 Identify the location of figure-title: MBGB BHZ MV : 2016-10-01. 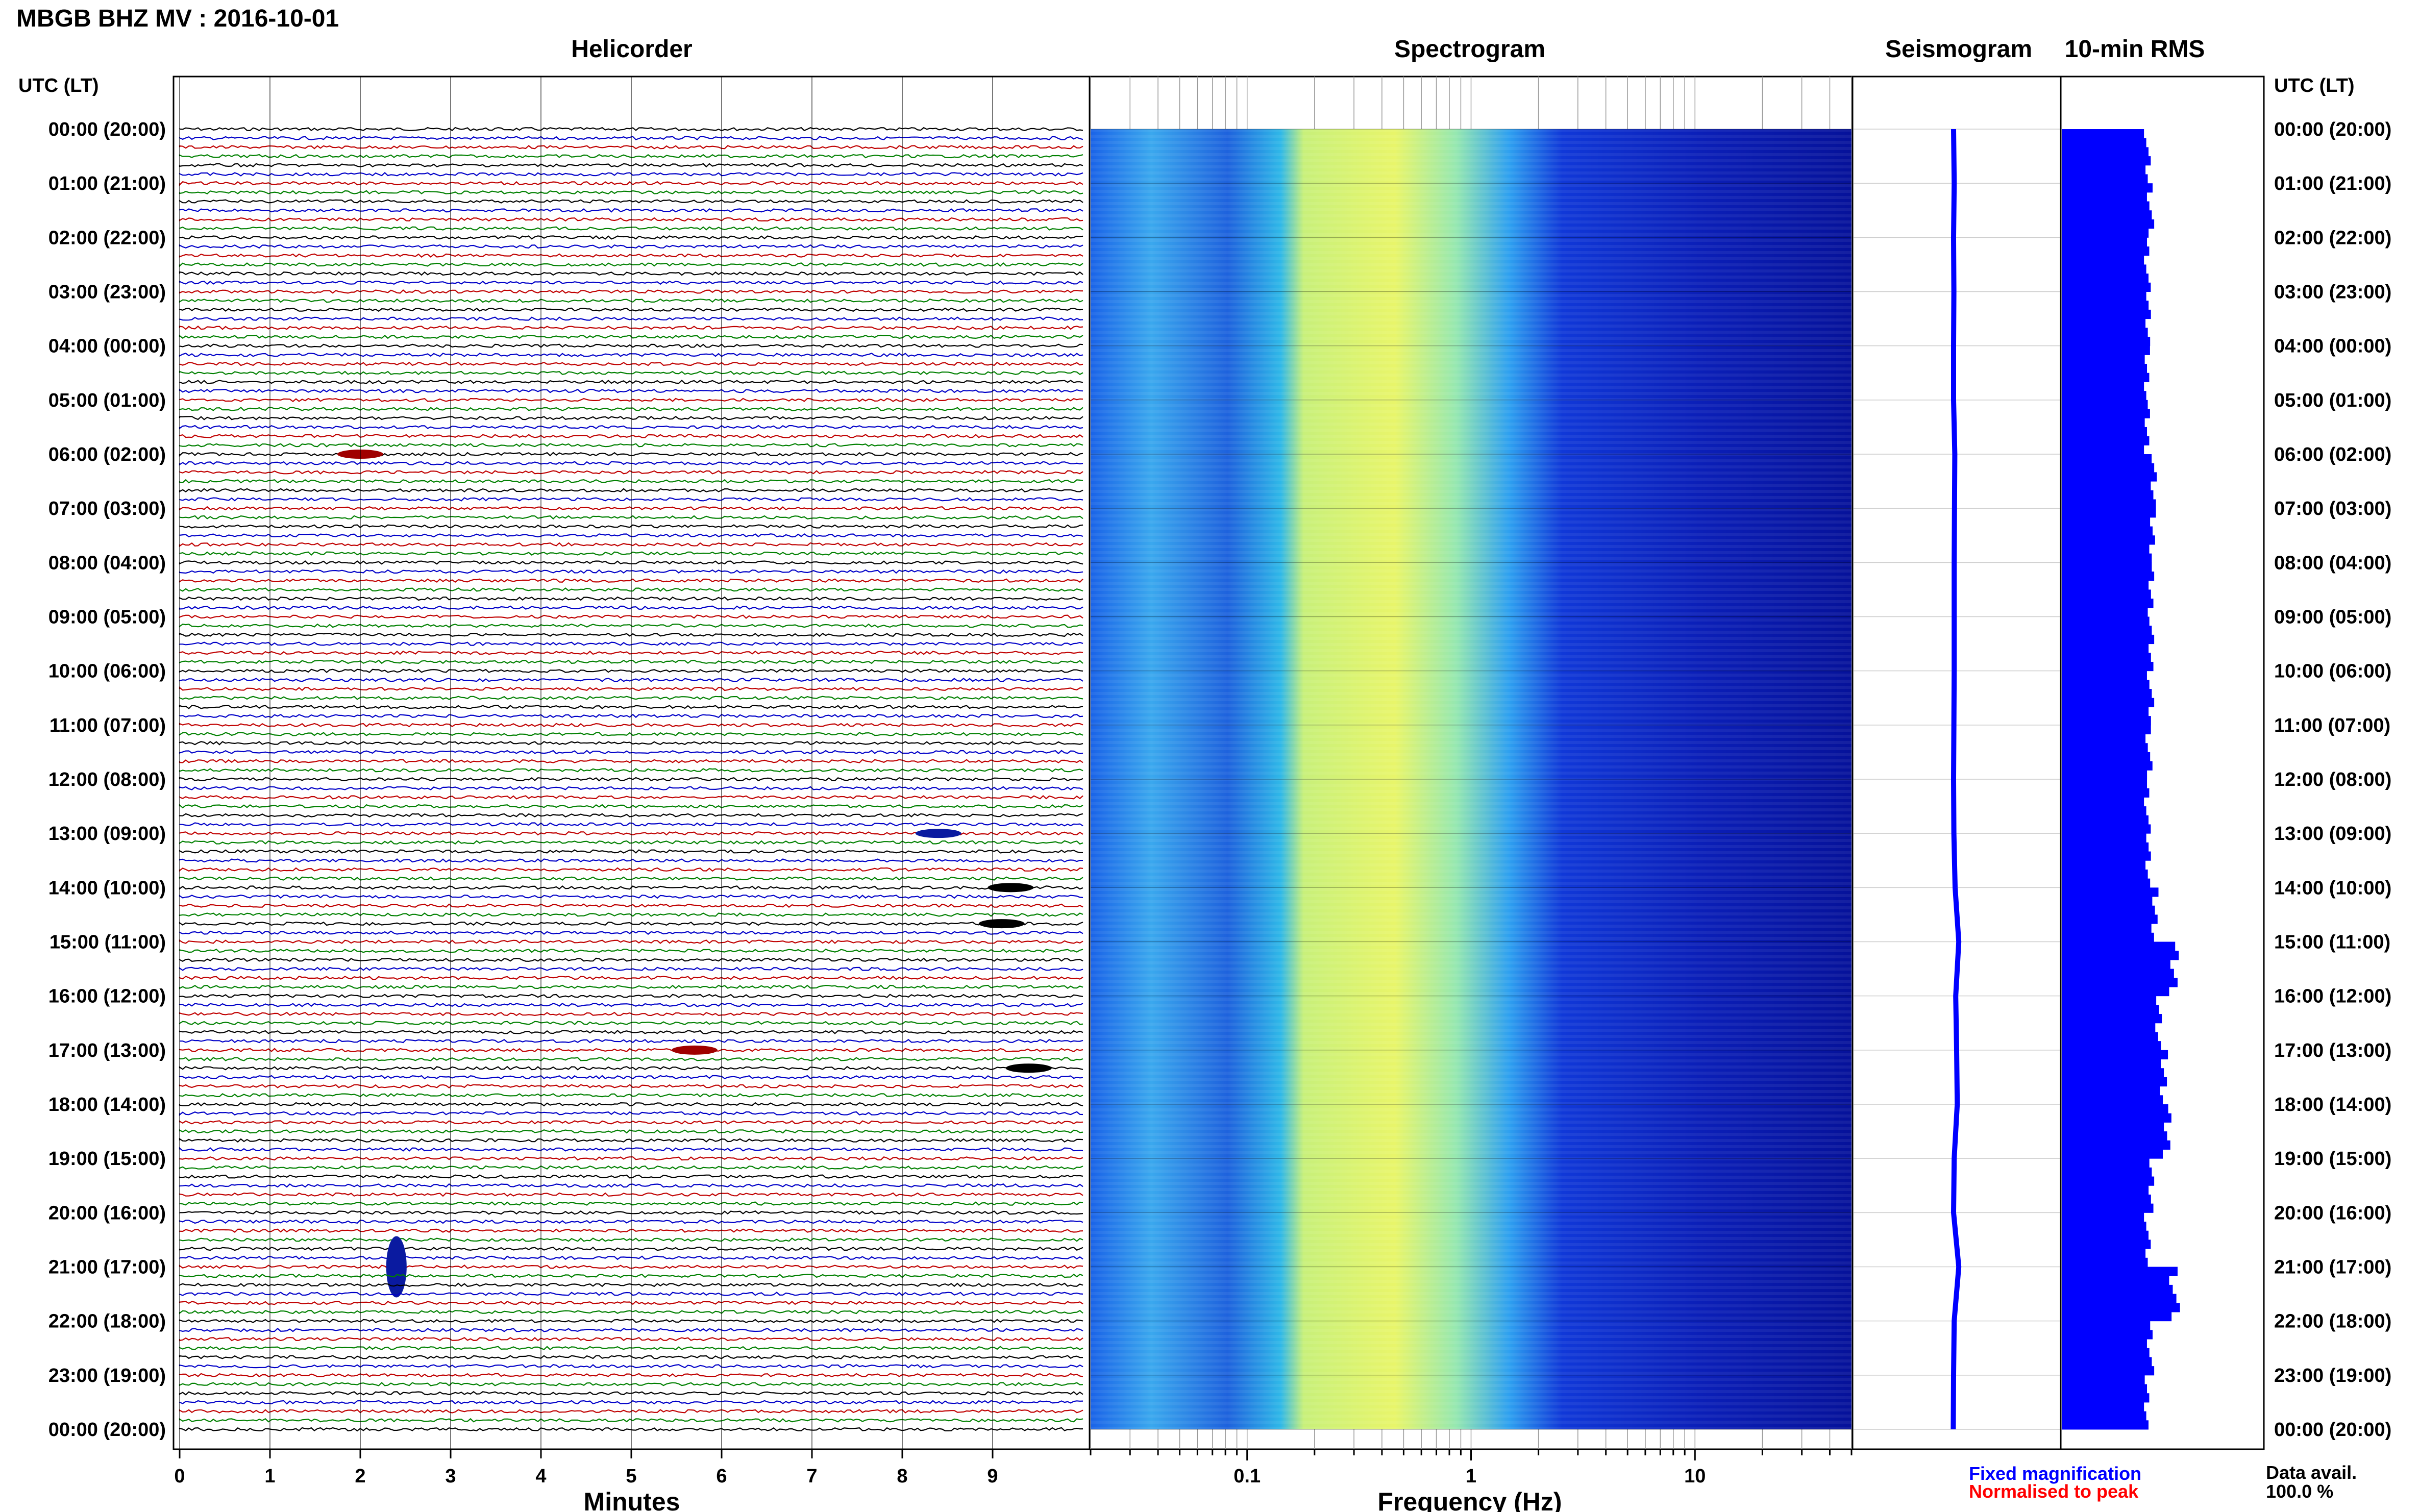
(177, 18).